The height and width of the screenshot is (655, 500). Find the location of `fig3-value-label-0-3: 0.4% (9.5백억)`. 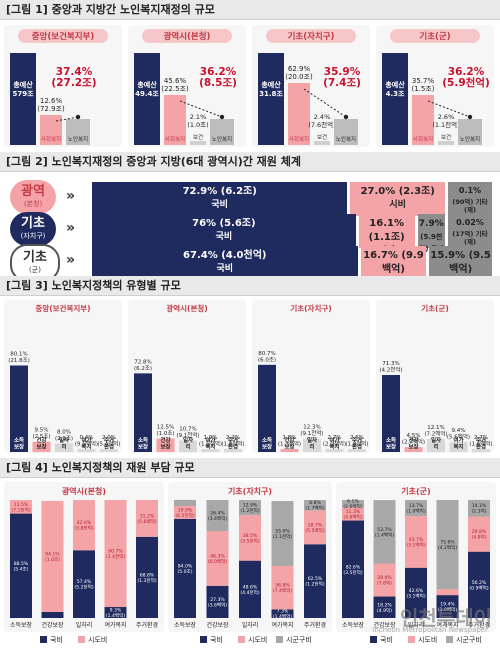

fig3-value-label-0-3: 0.4% (9.5백억) is located at coordinates (86, 441).